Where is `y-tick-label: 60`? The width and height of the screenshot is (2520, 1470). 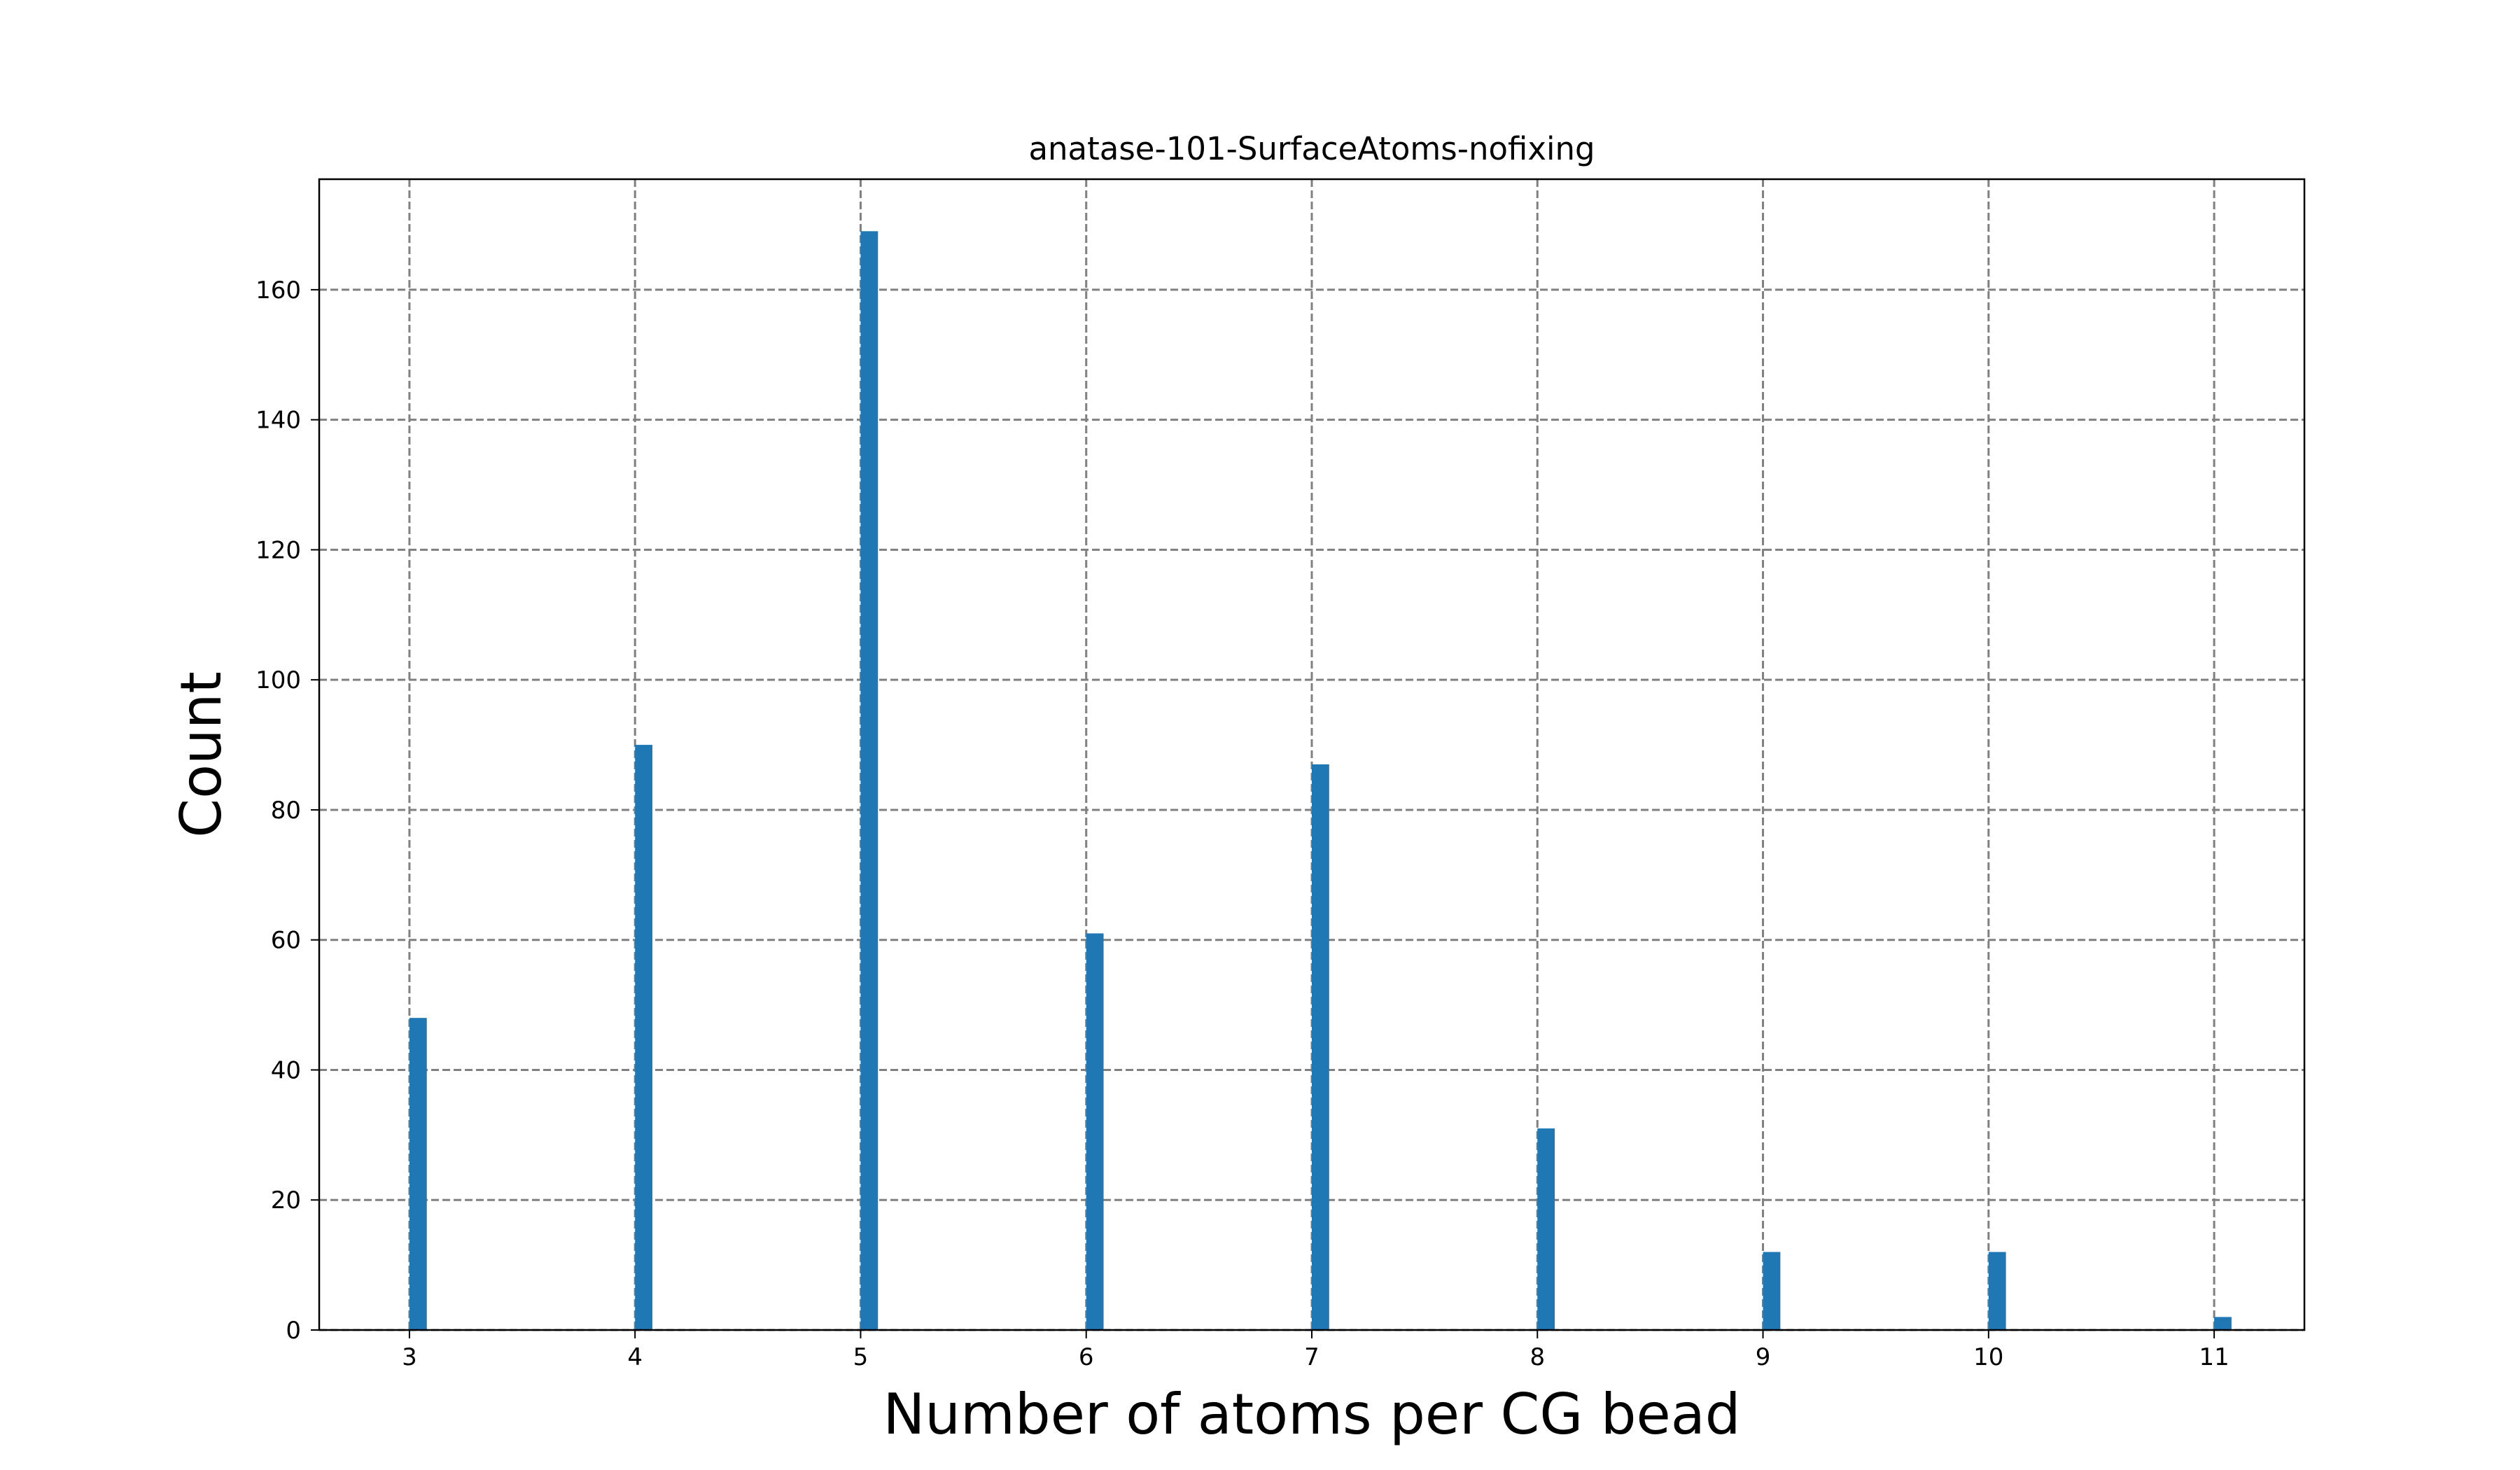 y-tick-label: 60 is located at coordinates (286, 941).